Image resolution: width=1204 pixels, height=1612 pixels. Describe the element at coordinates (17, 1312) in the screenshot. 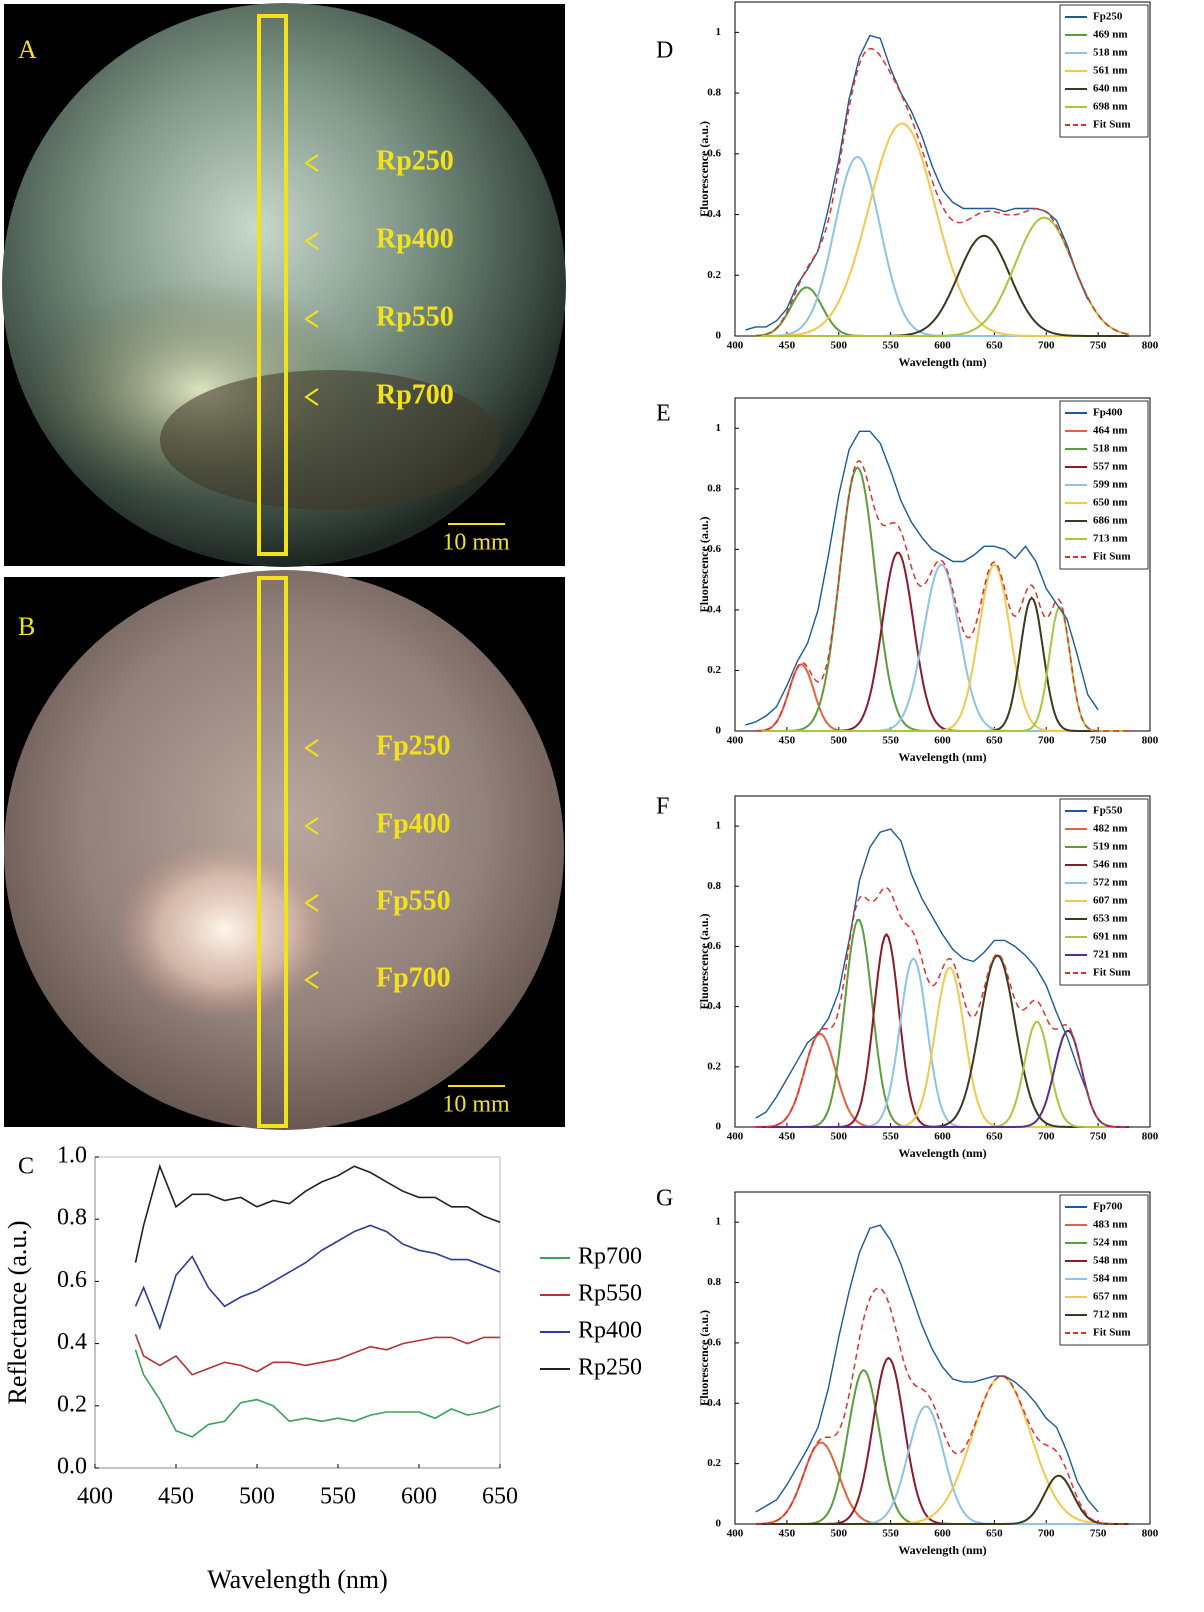

I see `y-axis-label: Reflectance (a.u.)` at that location.